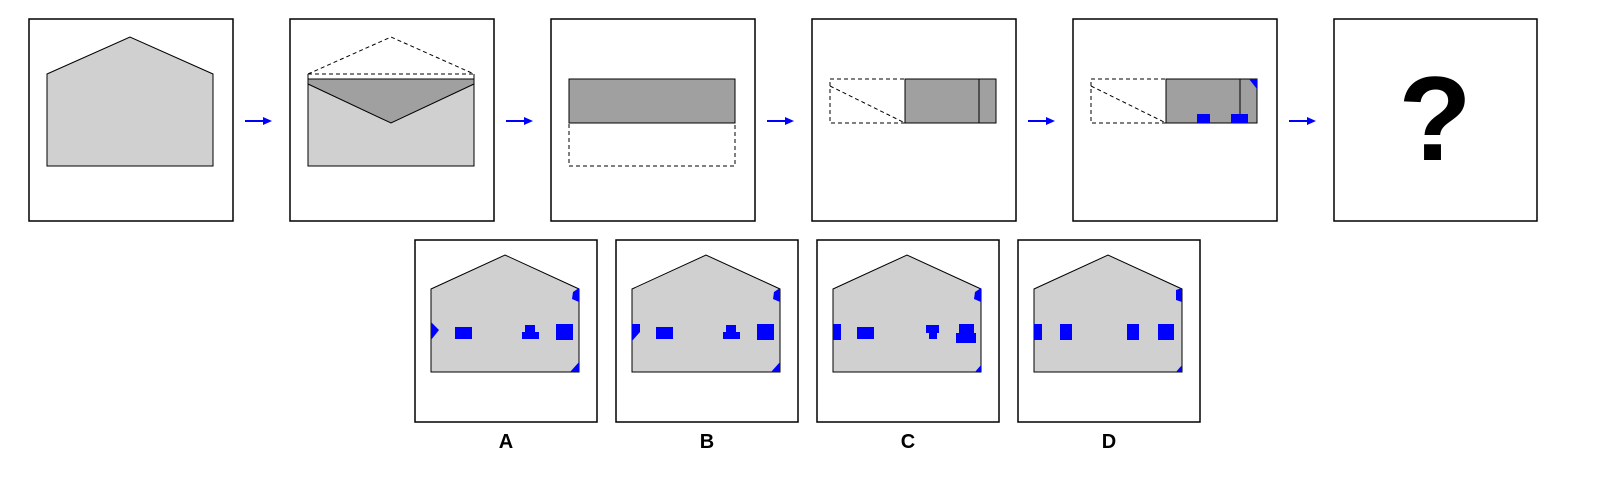 The height and width of the screenshot is (490, 1610). I want to click on step-5-original-outline, so click(1128, 101).